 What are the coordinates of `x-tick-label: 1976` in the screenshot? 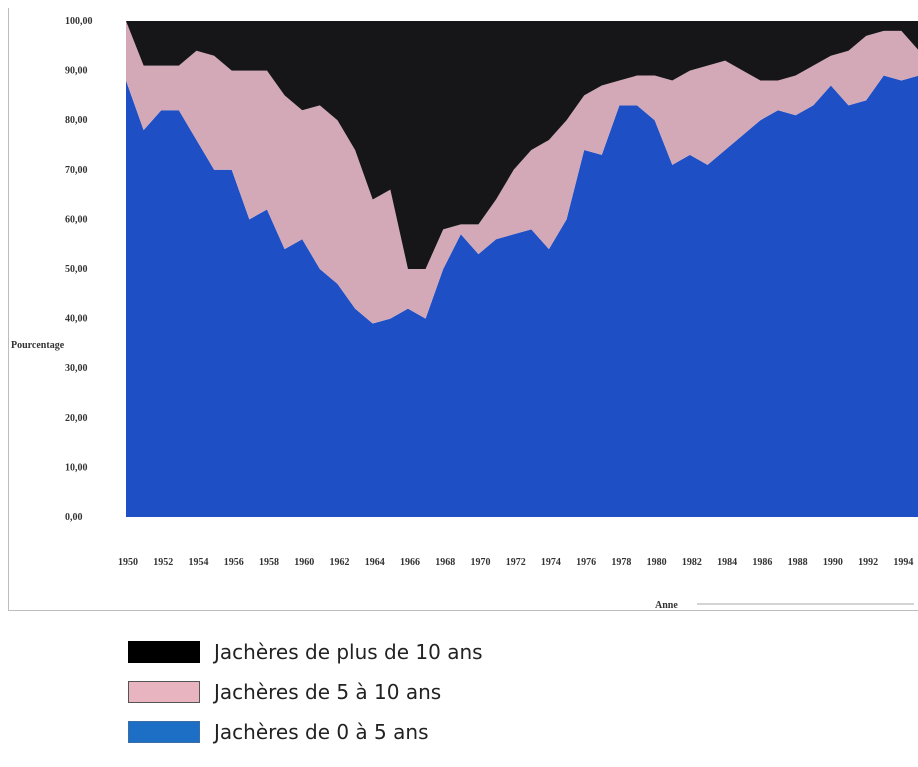 It's located at (586, 562).